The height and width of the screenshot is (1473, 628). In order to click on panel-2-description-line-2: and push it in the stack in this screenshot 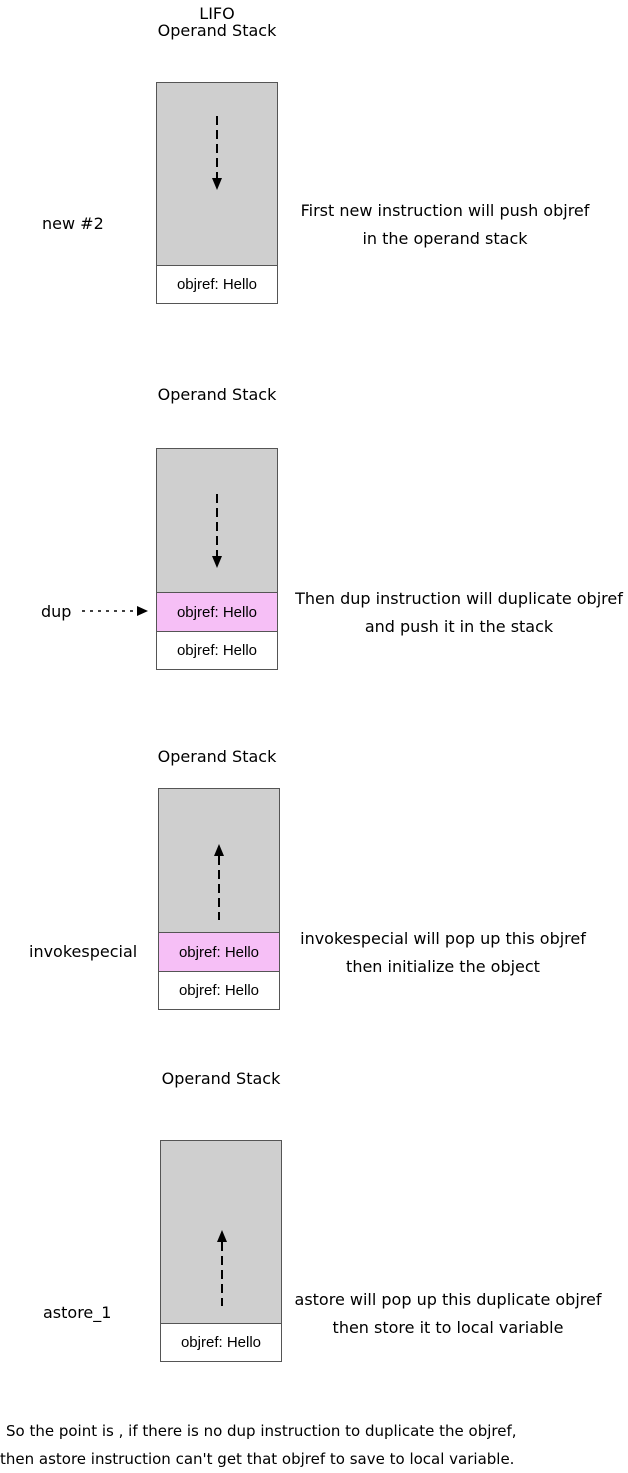, I will do `click(459, 626)`.